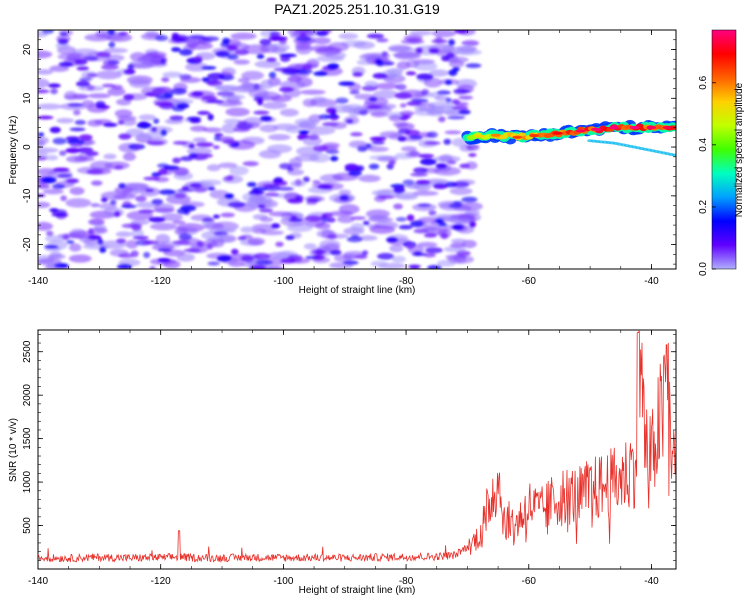 The height and width of the screenshot is (600, 750). Describe the element at coordinates (27, 482) in the screenshot. I see `y-tick-label: 1000` at that location.